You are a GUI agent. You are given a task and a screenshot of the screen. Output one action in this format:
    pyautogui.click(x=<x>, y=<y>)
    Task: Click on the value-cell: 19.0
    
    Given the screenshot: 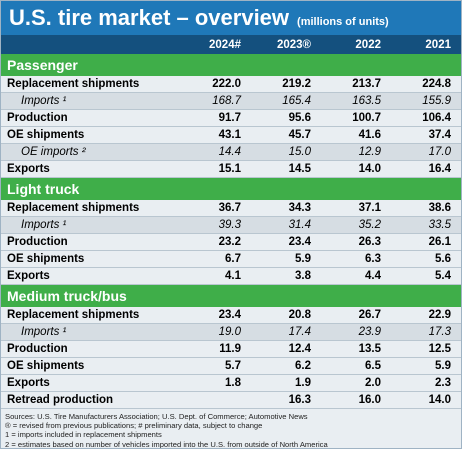 What is the action you would take?
    pyautogui.click(x=229, y=332)
    